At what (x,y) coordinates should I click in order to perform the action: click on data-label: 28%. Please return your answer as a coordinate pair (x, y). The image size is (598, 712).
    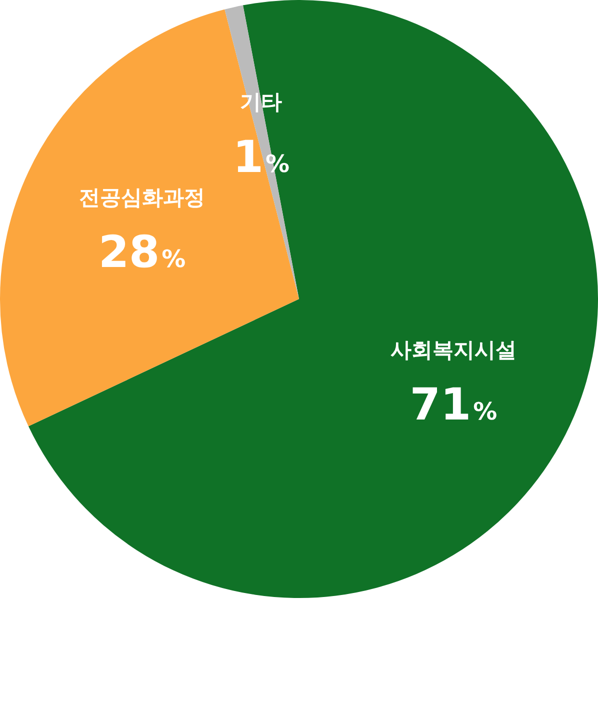
    Looking at the image, I should click on (142, 252).